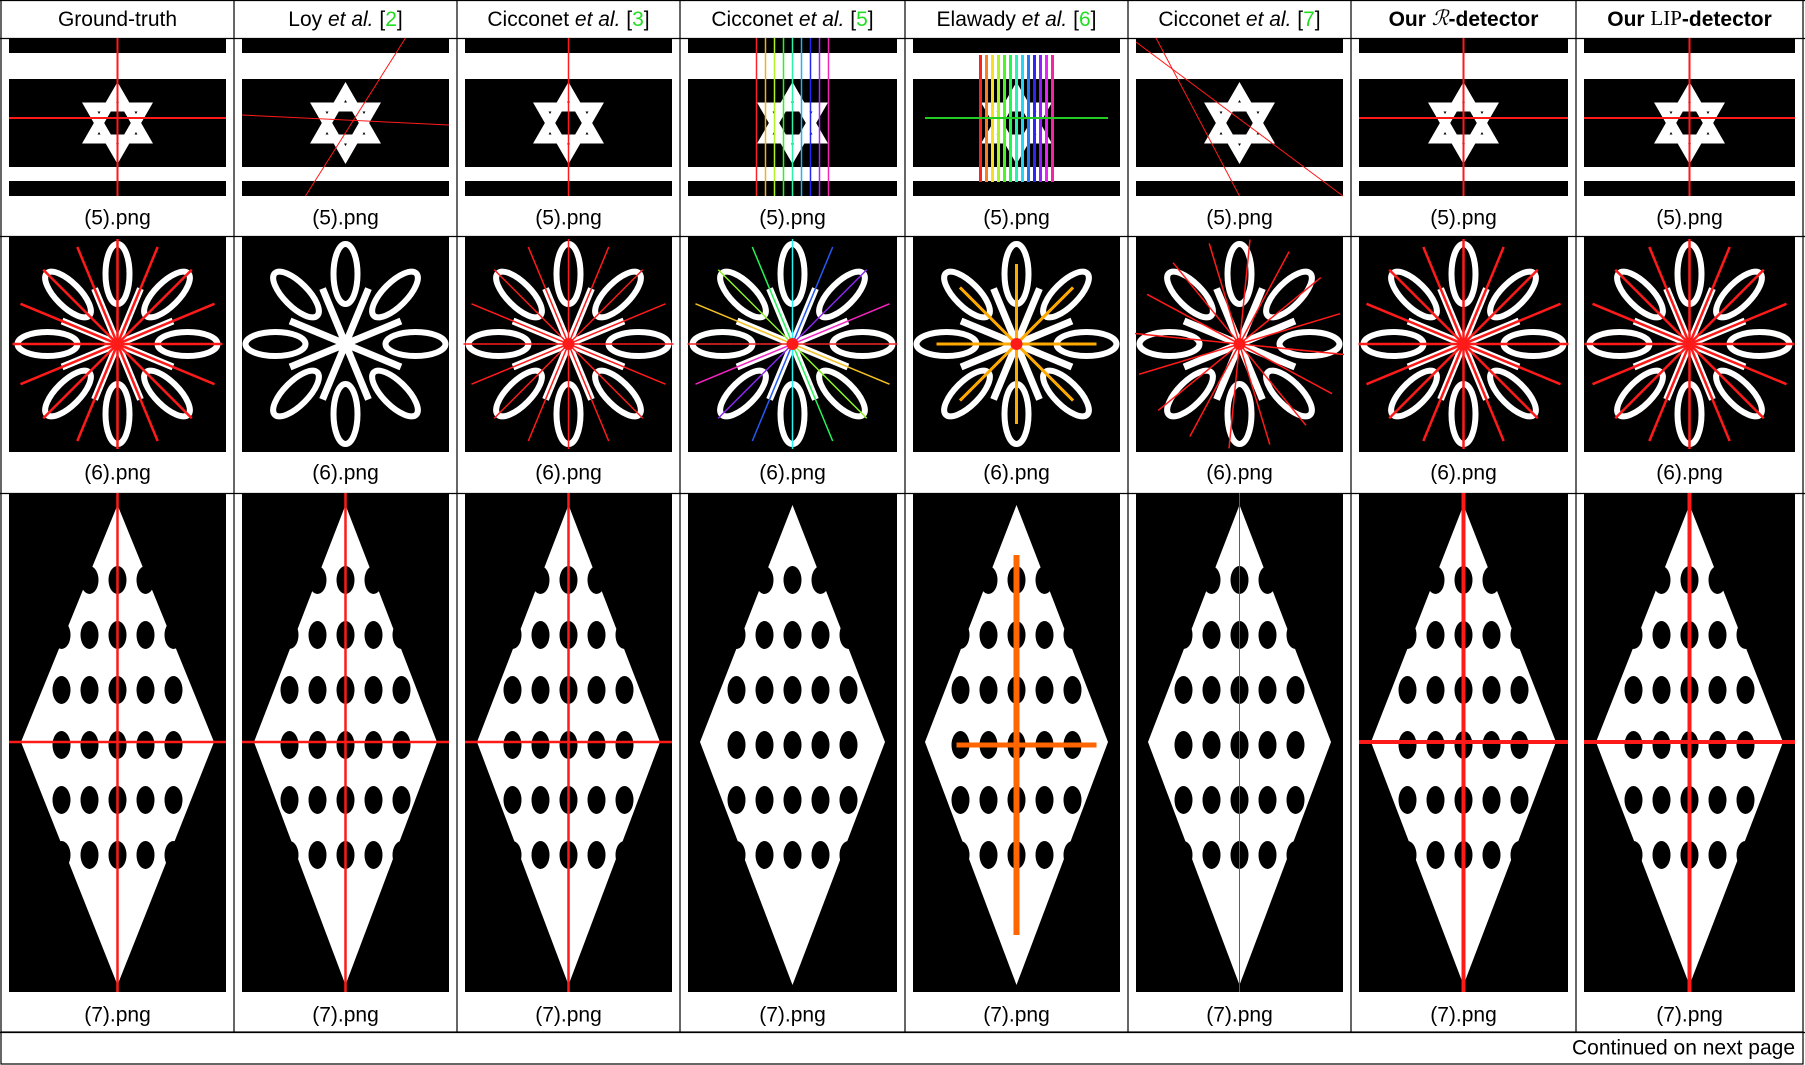 This screenshot has height=1065, width=1805. What do you see at coordinates (1017, 19) in the screenshot?
I see `column-header: Elawady et al. [6]` at bounding box center [1017, 19].